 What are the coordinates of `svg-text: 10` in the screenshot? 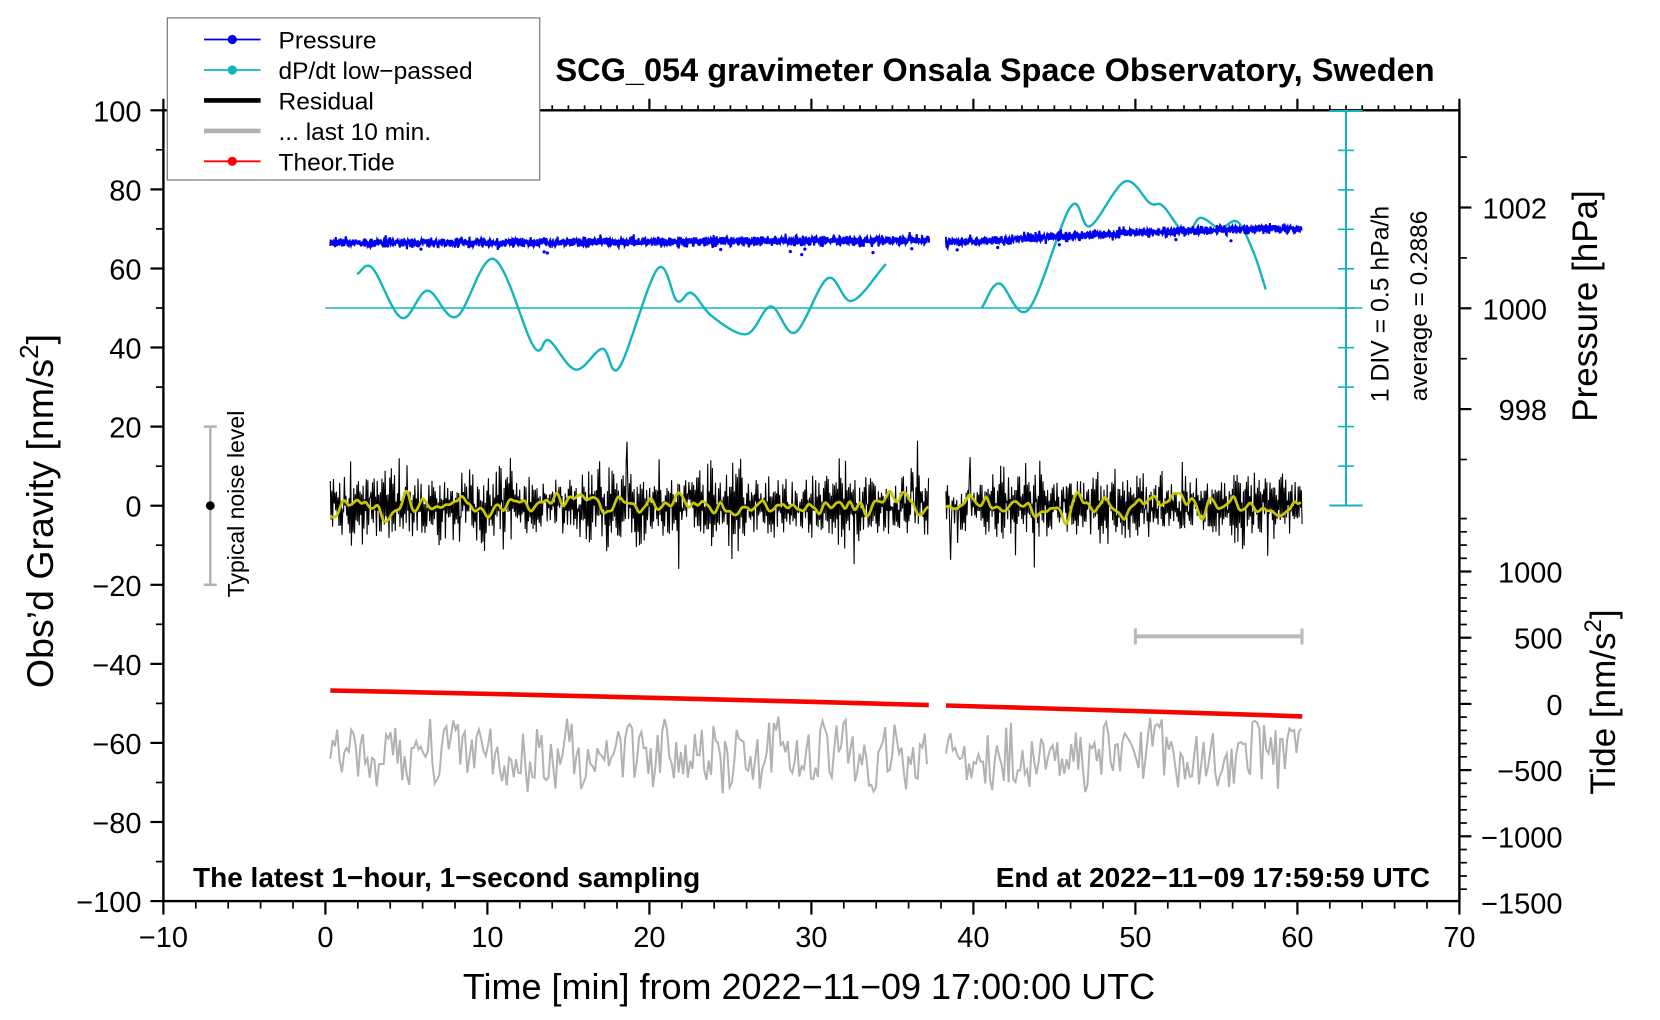 It's located at (487, 938).